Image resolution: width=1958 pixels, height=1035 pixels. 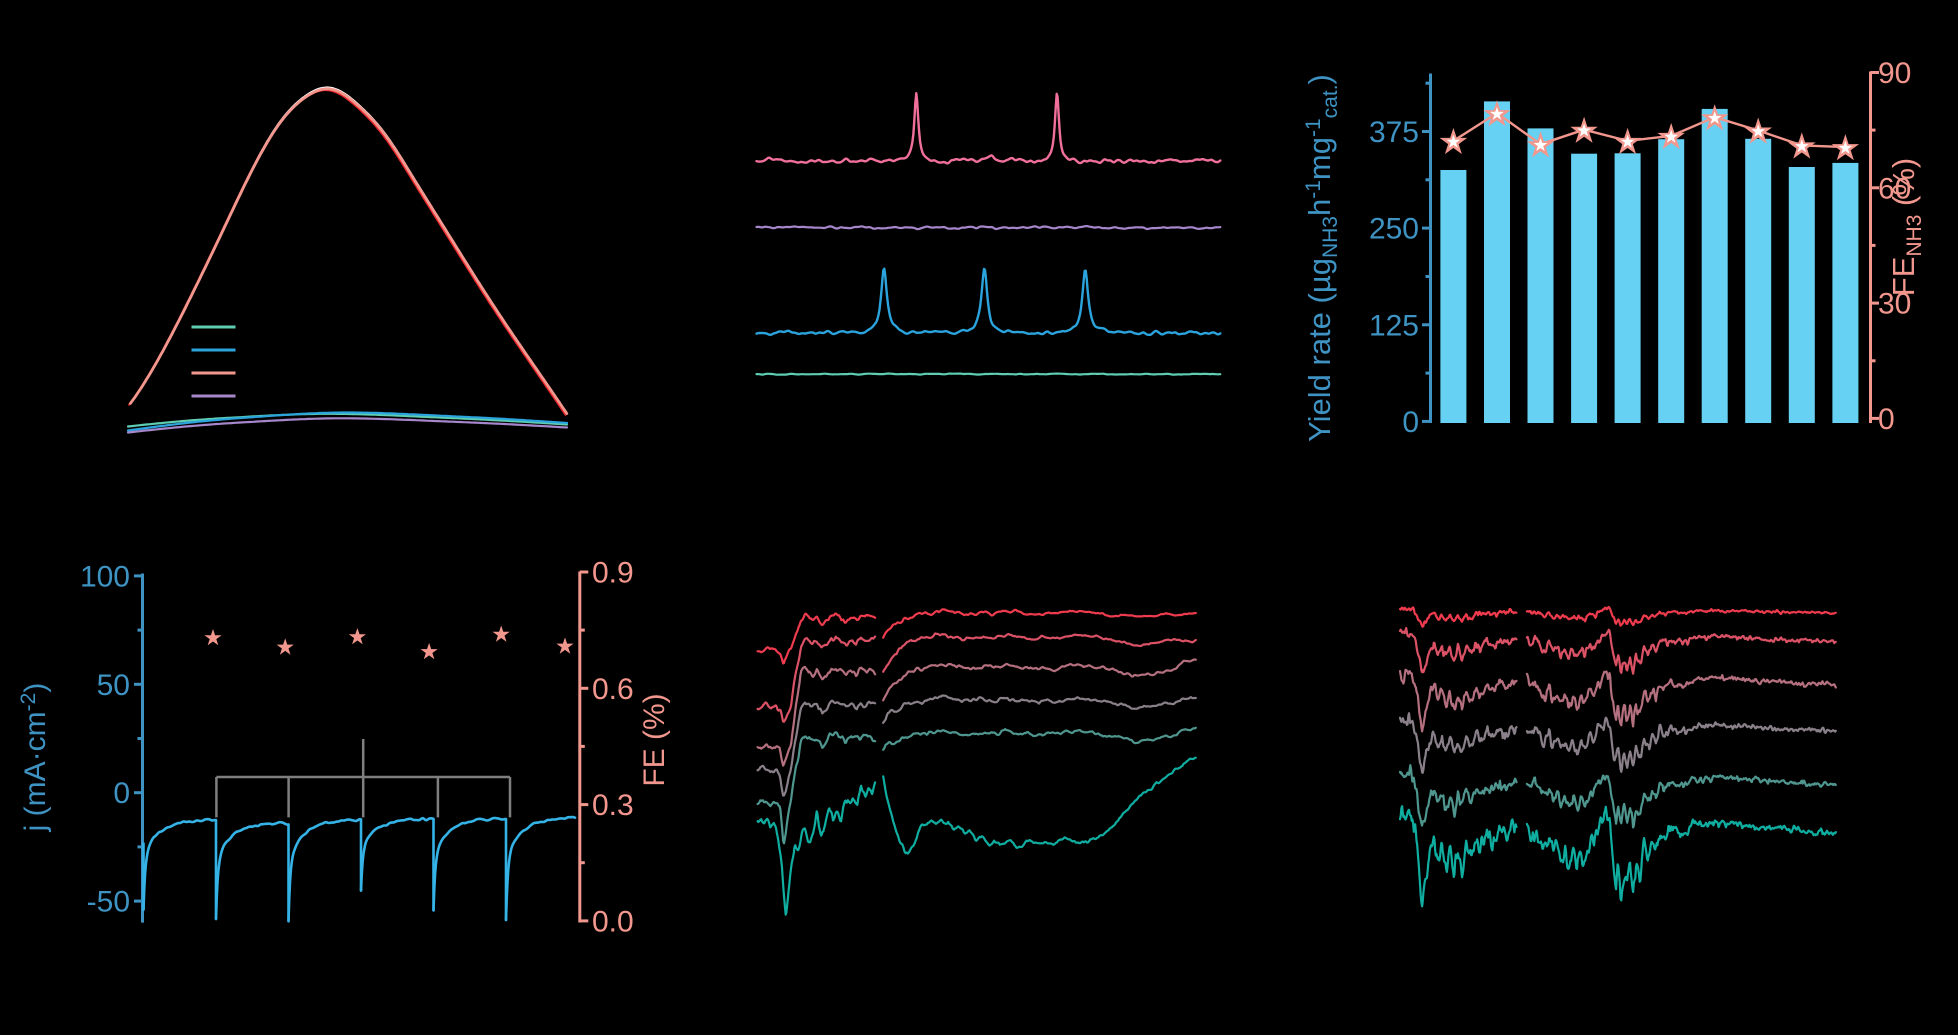 What do you see at coordinates (654, 739) in the screenshot?
I see `svg-text: FE (%)` at bounding box center [654, 739].